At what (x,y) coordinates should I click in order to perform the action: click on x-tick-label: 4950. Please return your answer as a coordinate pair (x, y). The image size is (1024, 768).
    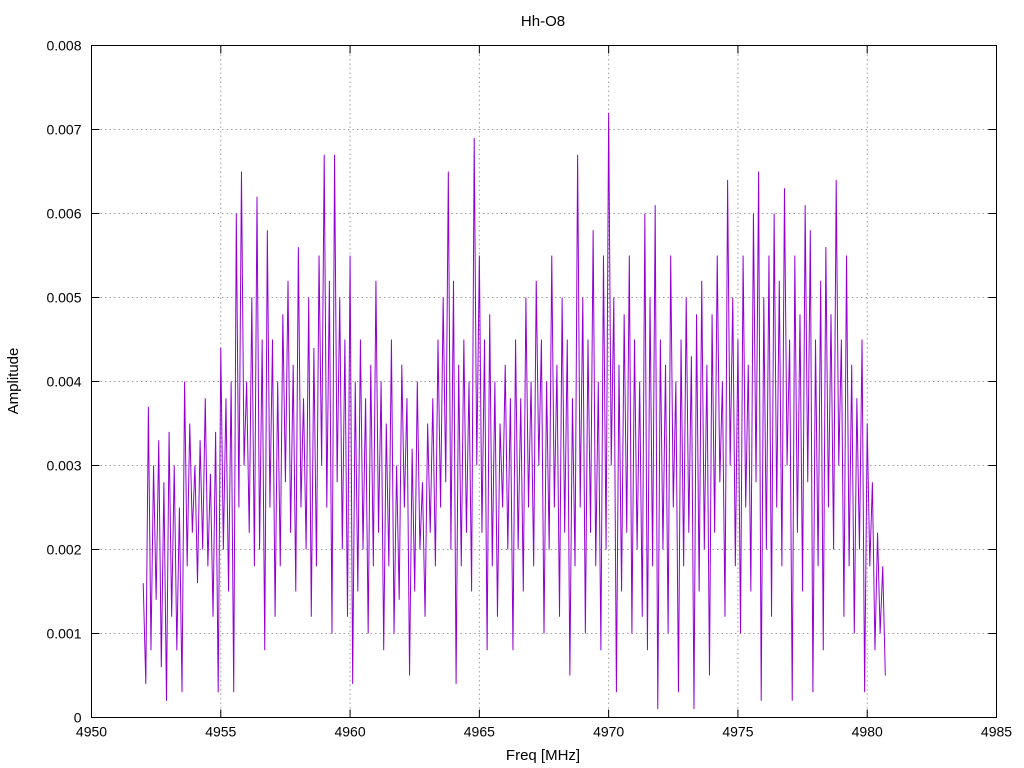
    Looking at the image, I should click on (91, 732).